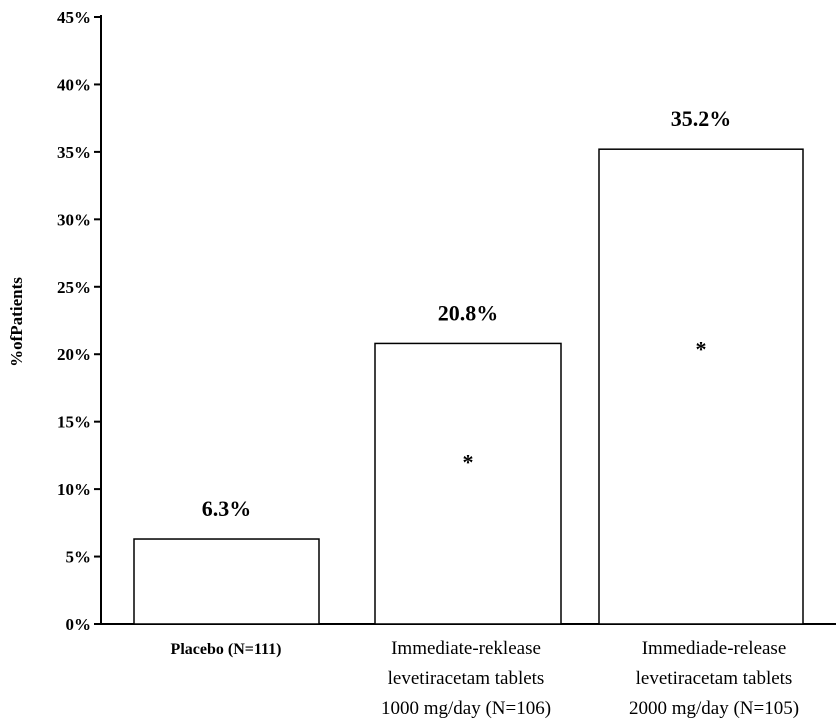  Describe the element at coordinates (227, 508) in the screenshot. I see `data-label: 6.3%` at that location.